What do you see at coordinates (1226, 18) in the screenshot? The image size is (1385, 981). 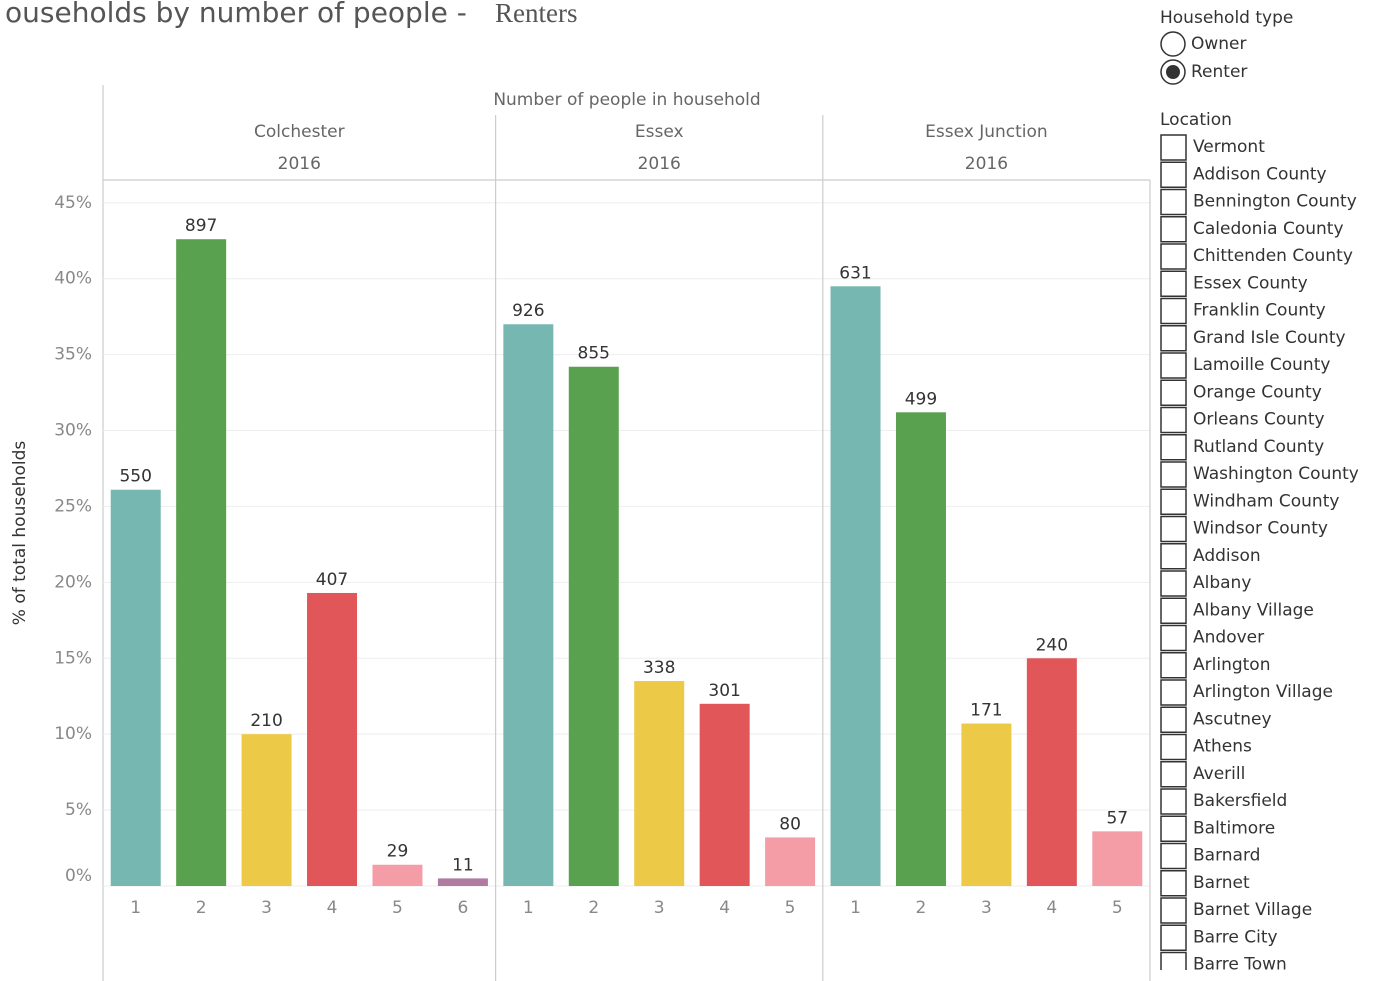 I see `household-type-title: Household type` at bounding box center [1226, 18].